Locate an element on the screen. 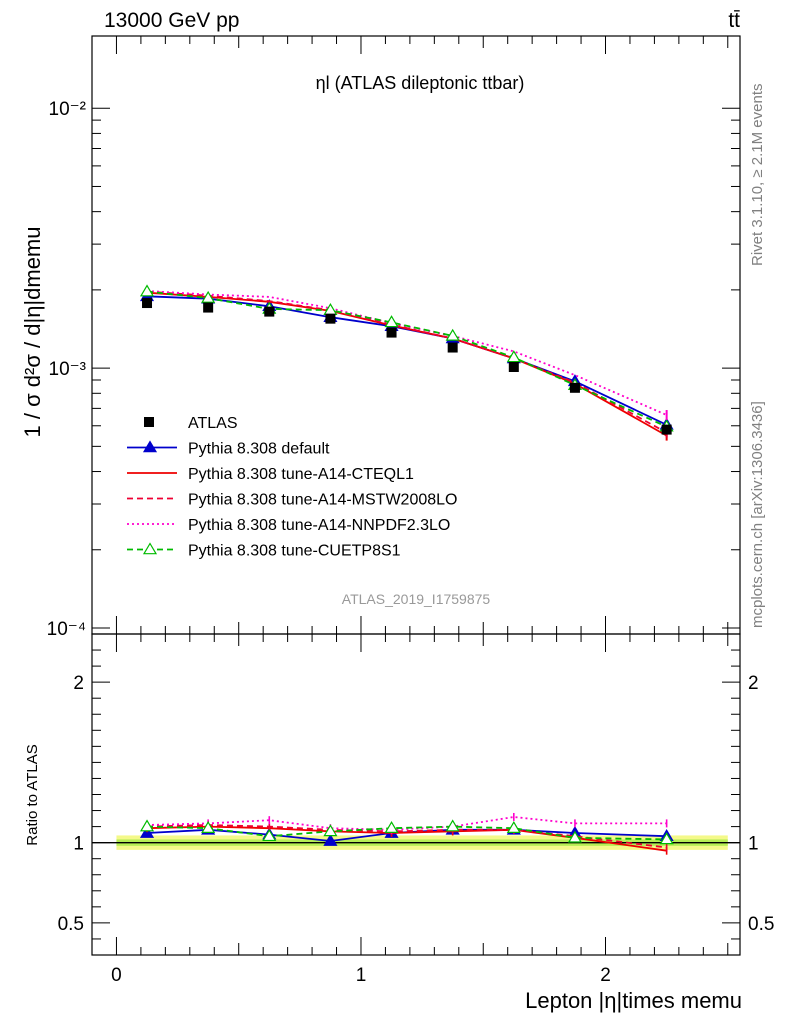 The height and width of the screenshot is (1024, 786). y-tick-label: 10⁻⁴ is located at coordinates (66, 629).